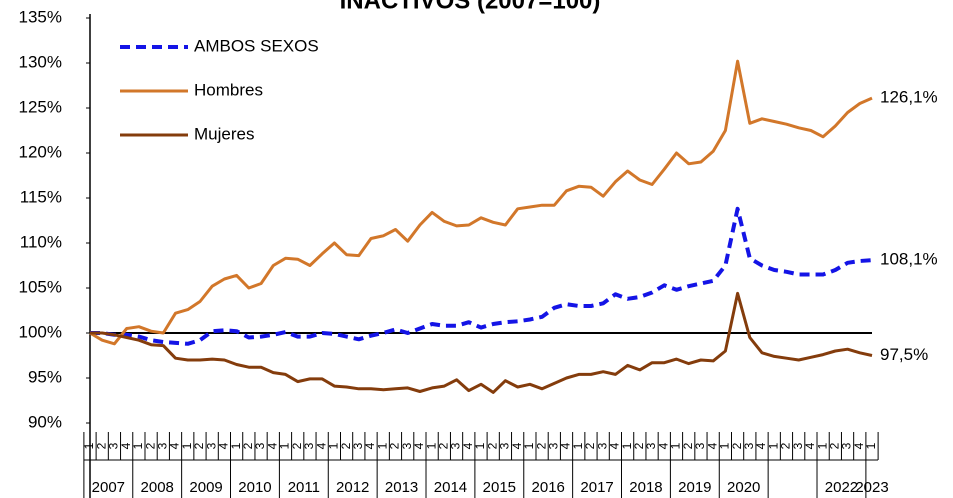  Describe the element at coordinates (450, 487) in the screenshot. I see `year-label: 2014` at that location.